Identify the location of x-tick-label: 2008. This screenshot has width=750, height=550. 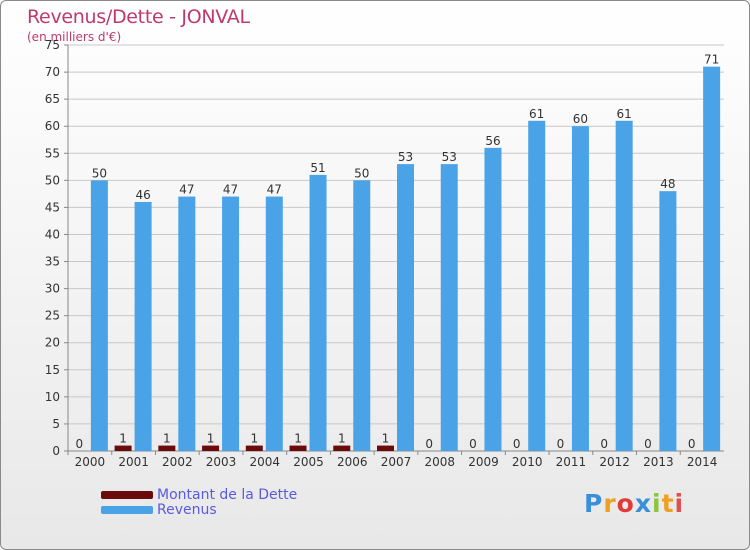
(439, 462).